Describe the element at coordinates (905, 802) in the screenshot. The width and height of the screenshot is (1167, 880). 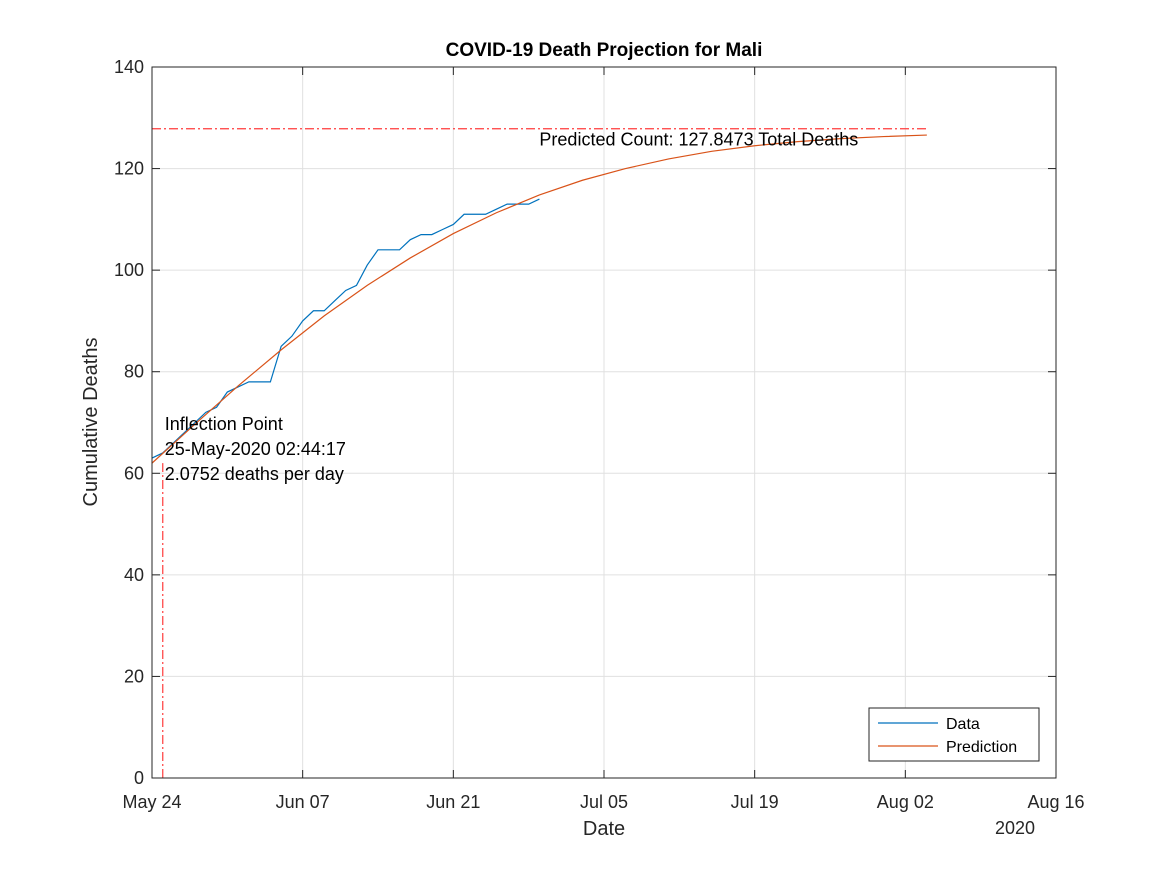
I see `x-tick-label: Aug 02` at that location.